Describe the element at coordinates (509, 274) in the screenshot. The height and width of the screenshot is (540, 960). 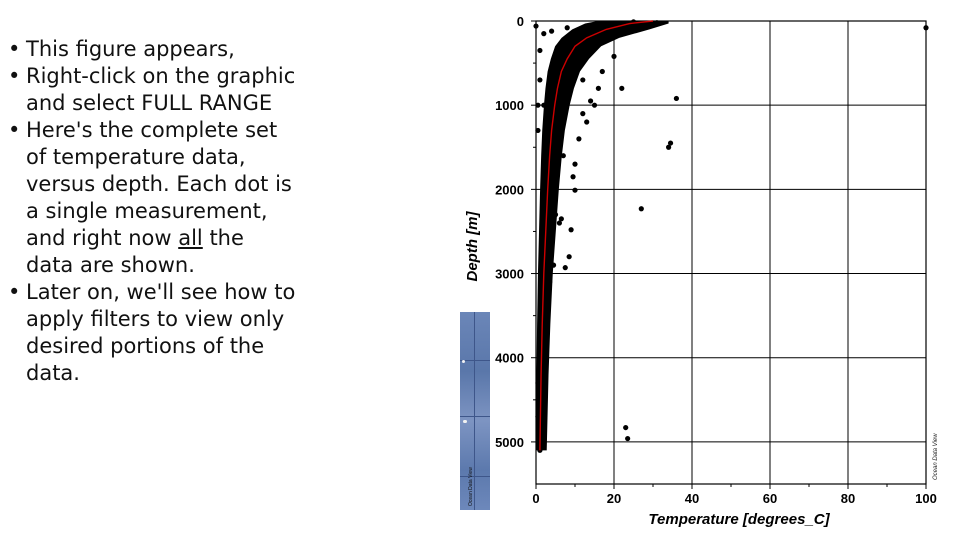
I see `y-tick-label: 3000` at that location.